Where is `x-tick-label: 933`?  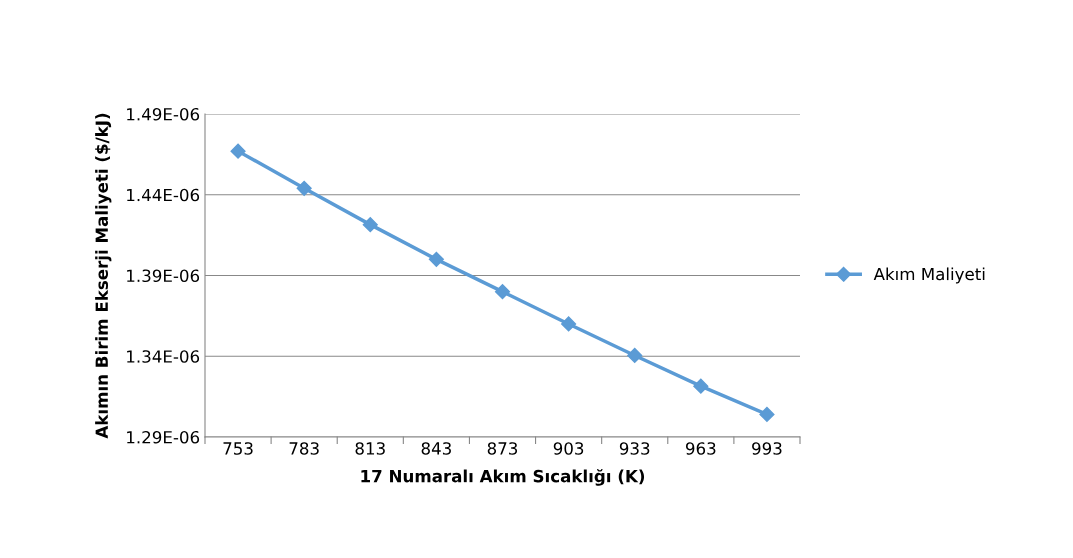
x-tick-label: 933 is located at coordinates (634, 448).